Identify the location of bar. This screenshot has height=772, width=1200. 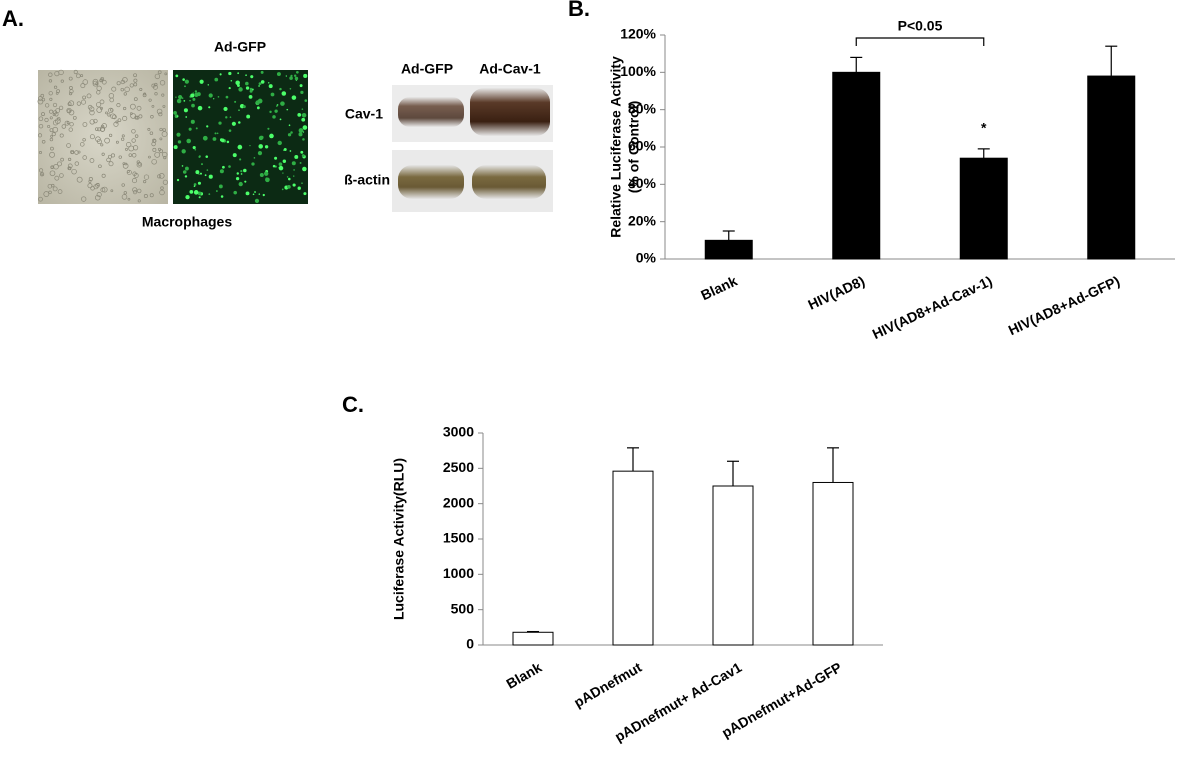
(833, 563).